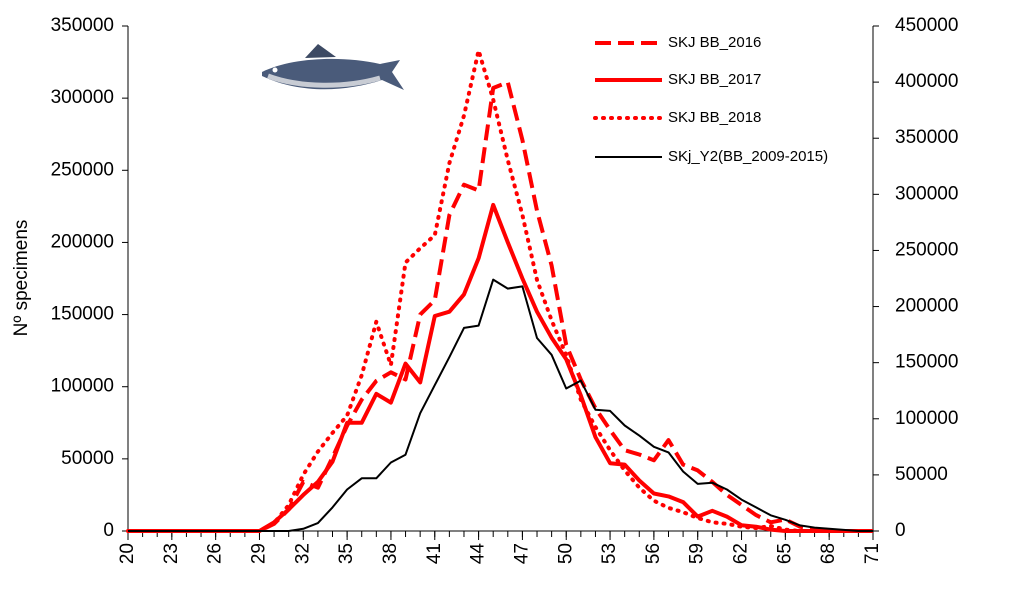 The height and width of the screenshot is (590, 1009). Describe the element at coordinates (87, 458) in the screenshot. I see `y-tick-label: 50000` at that location.